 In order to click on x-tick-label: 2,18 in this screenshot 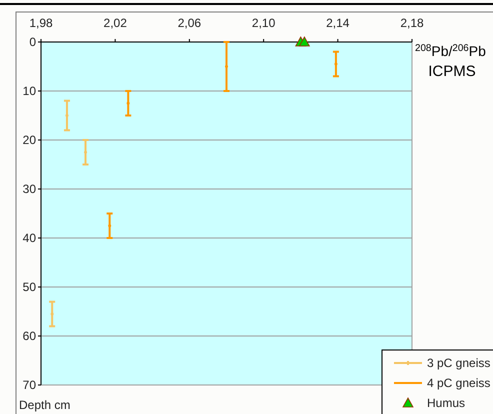, I will do `click(412, 23)`.